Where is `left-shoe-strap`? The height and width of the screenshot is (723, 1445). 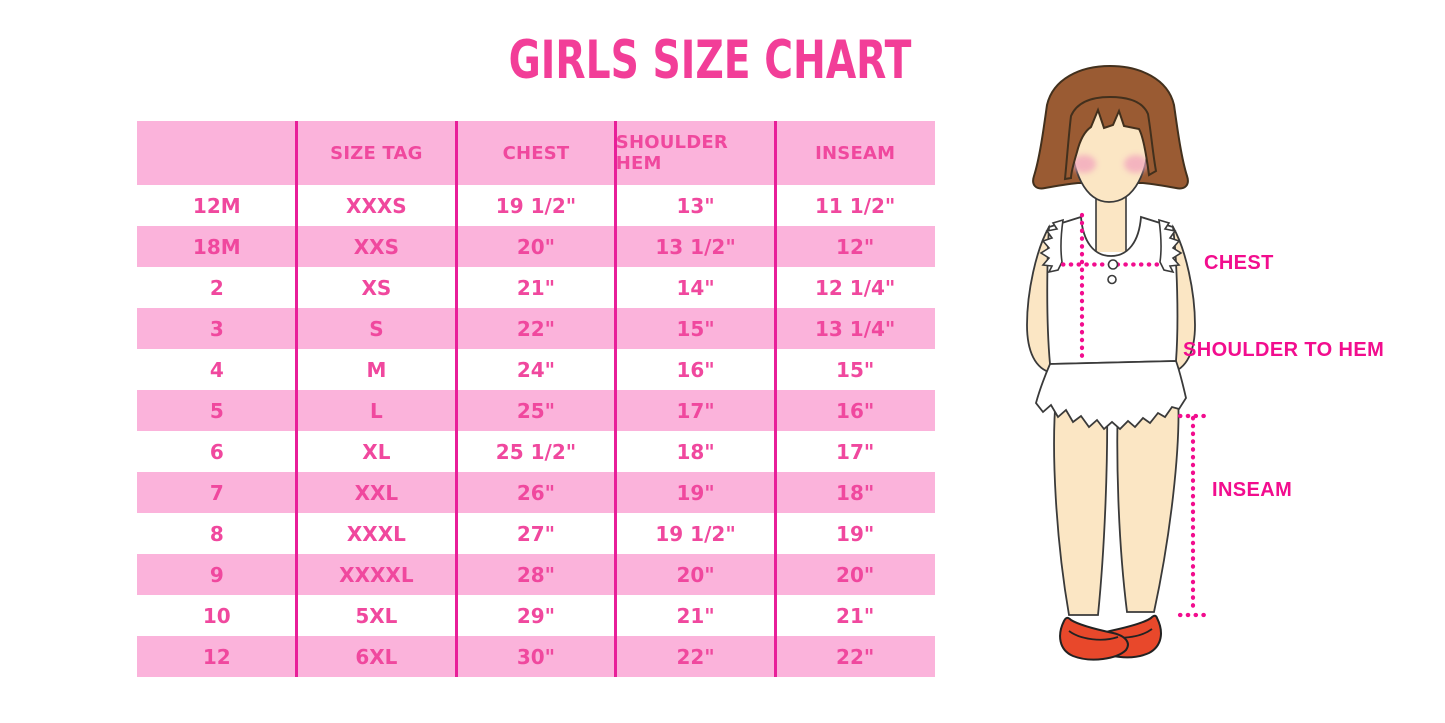 left-shoe-strap is located at coordinates (1093, 635).